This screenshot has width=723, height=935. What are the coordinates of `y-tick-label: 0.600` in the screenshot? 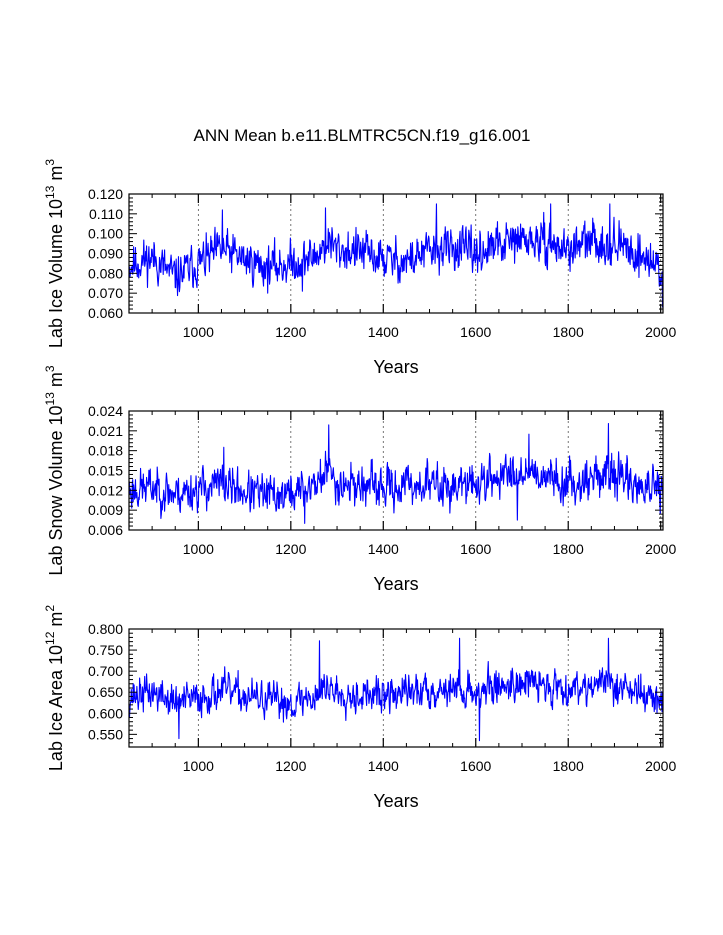 It's located at (105, 713).